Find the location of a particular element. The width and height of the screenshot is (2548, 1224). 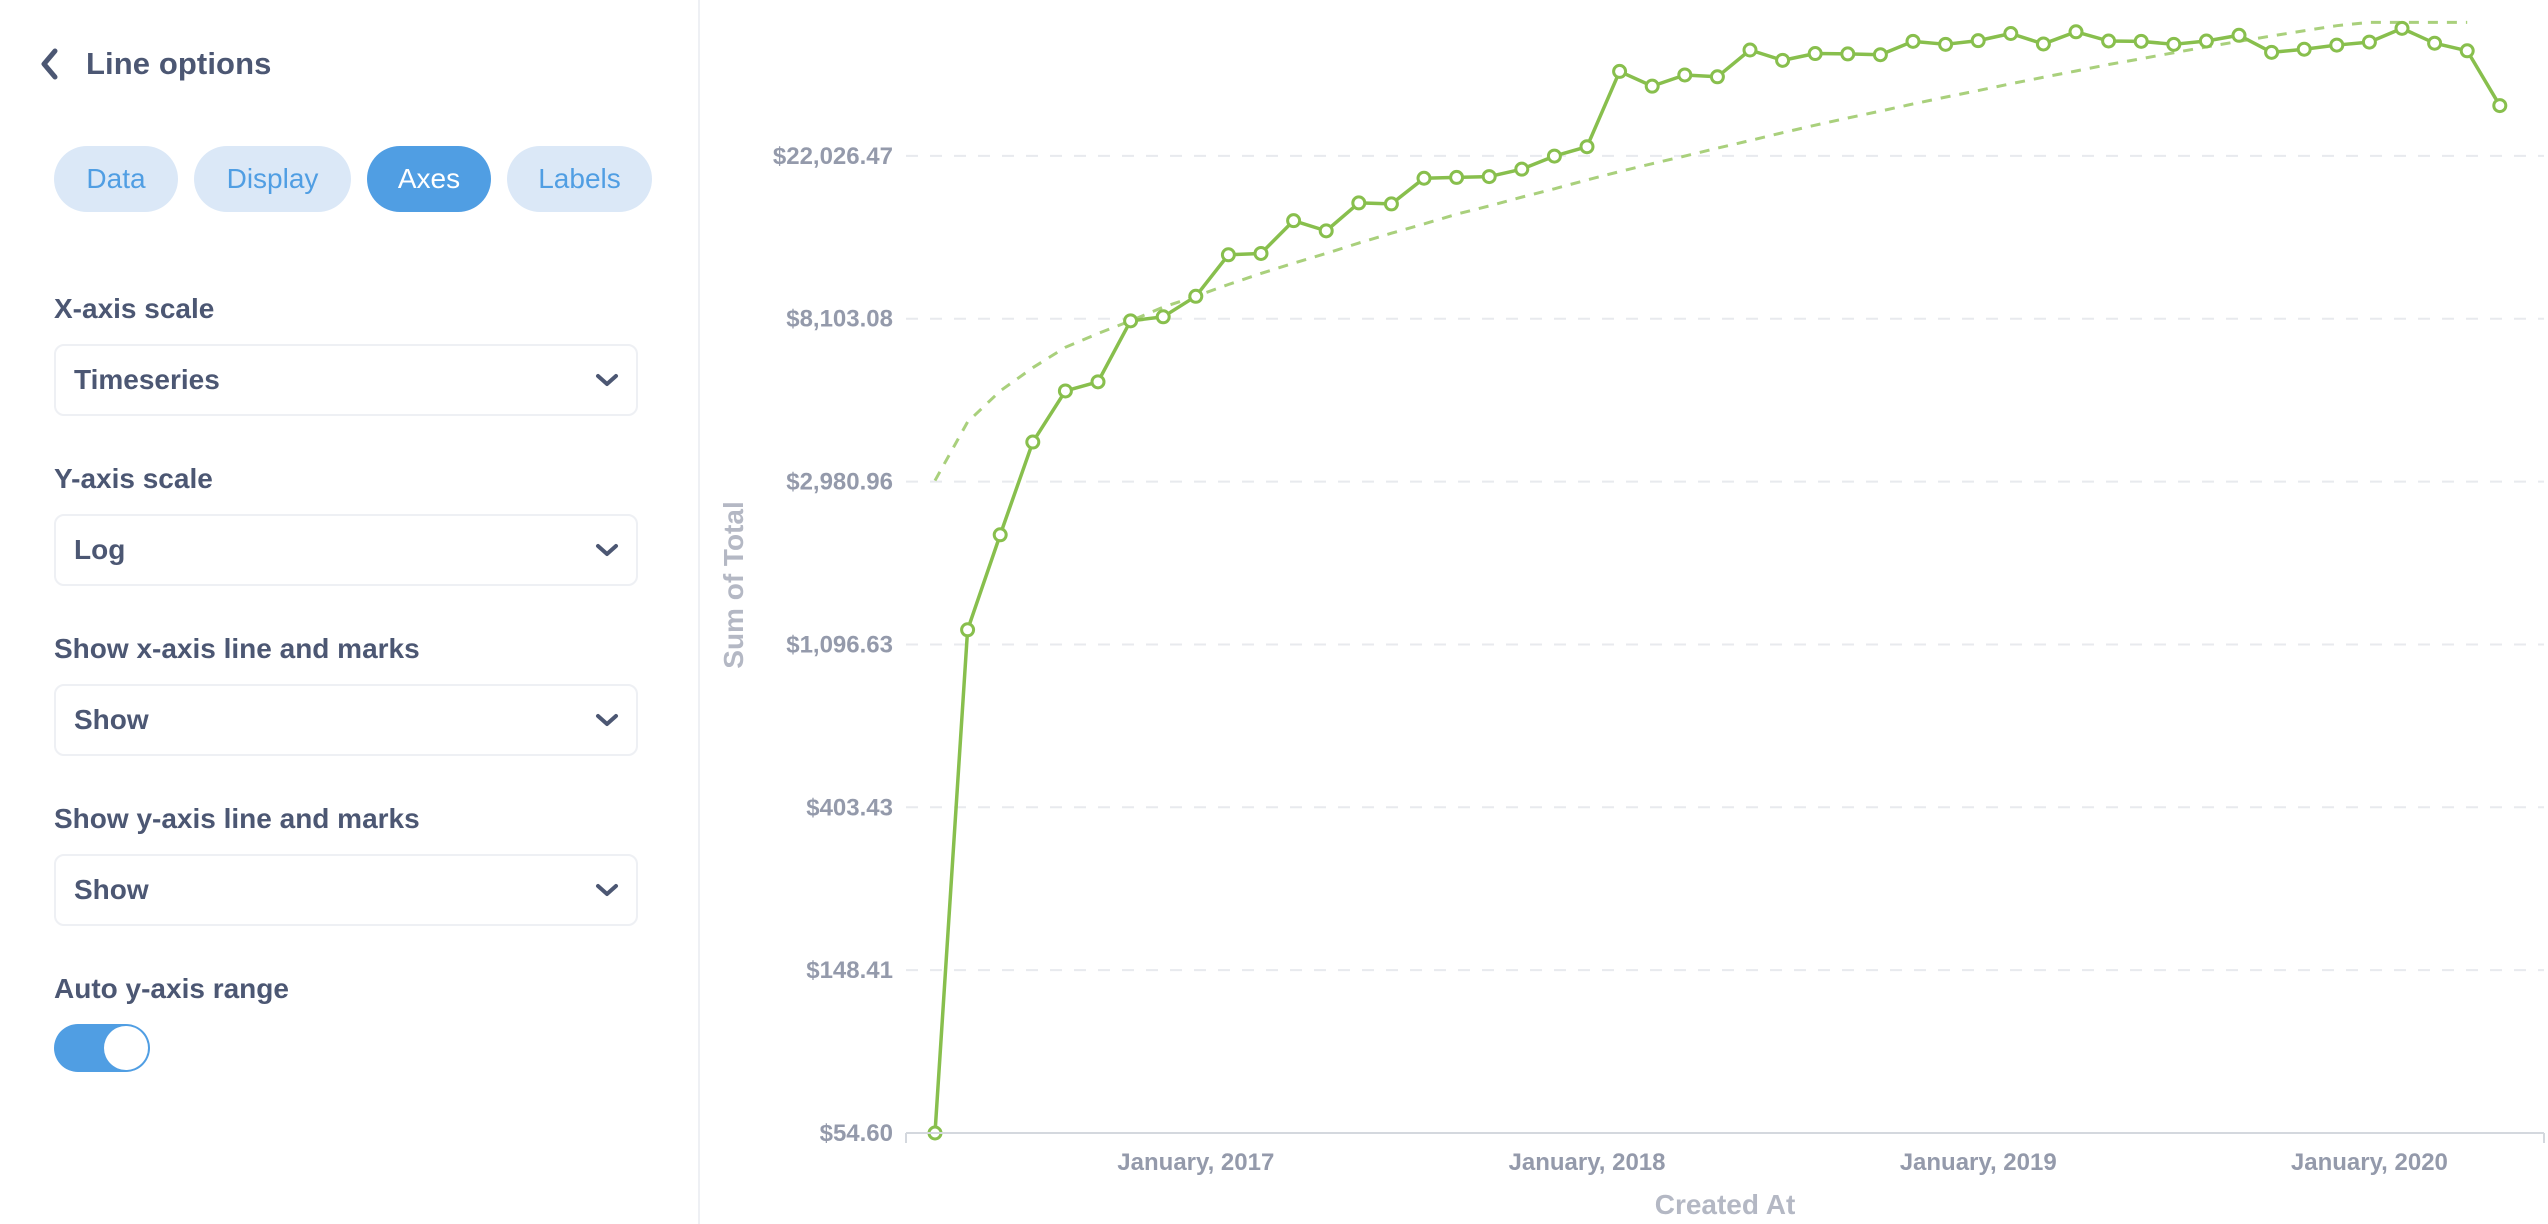

show-x-axis-value: Show is located at coordinates (111, 719).